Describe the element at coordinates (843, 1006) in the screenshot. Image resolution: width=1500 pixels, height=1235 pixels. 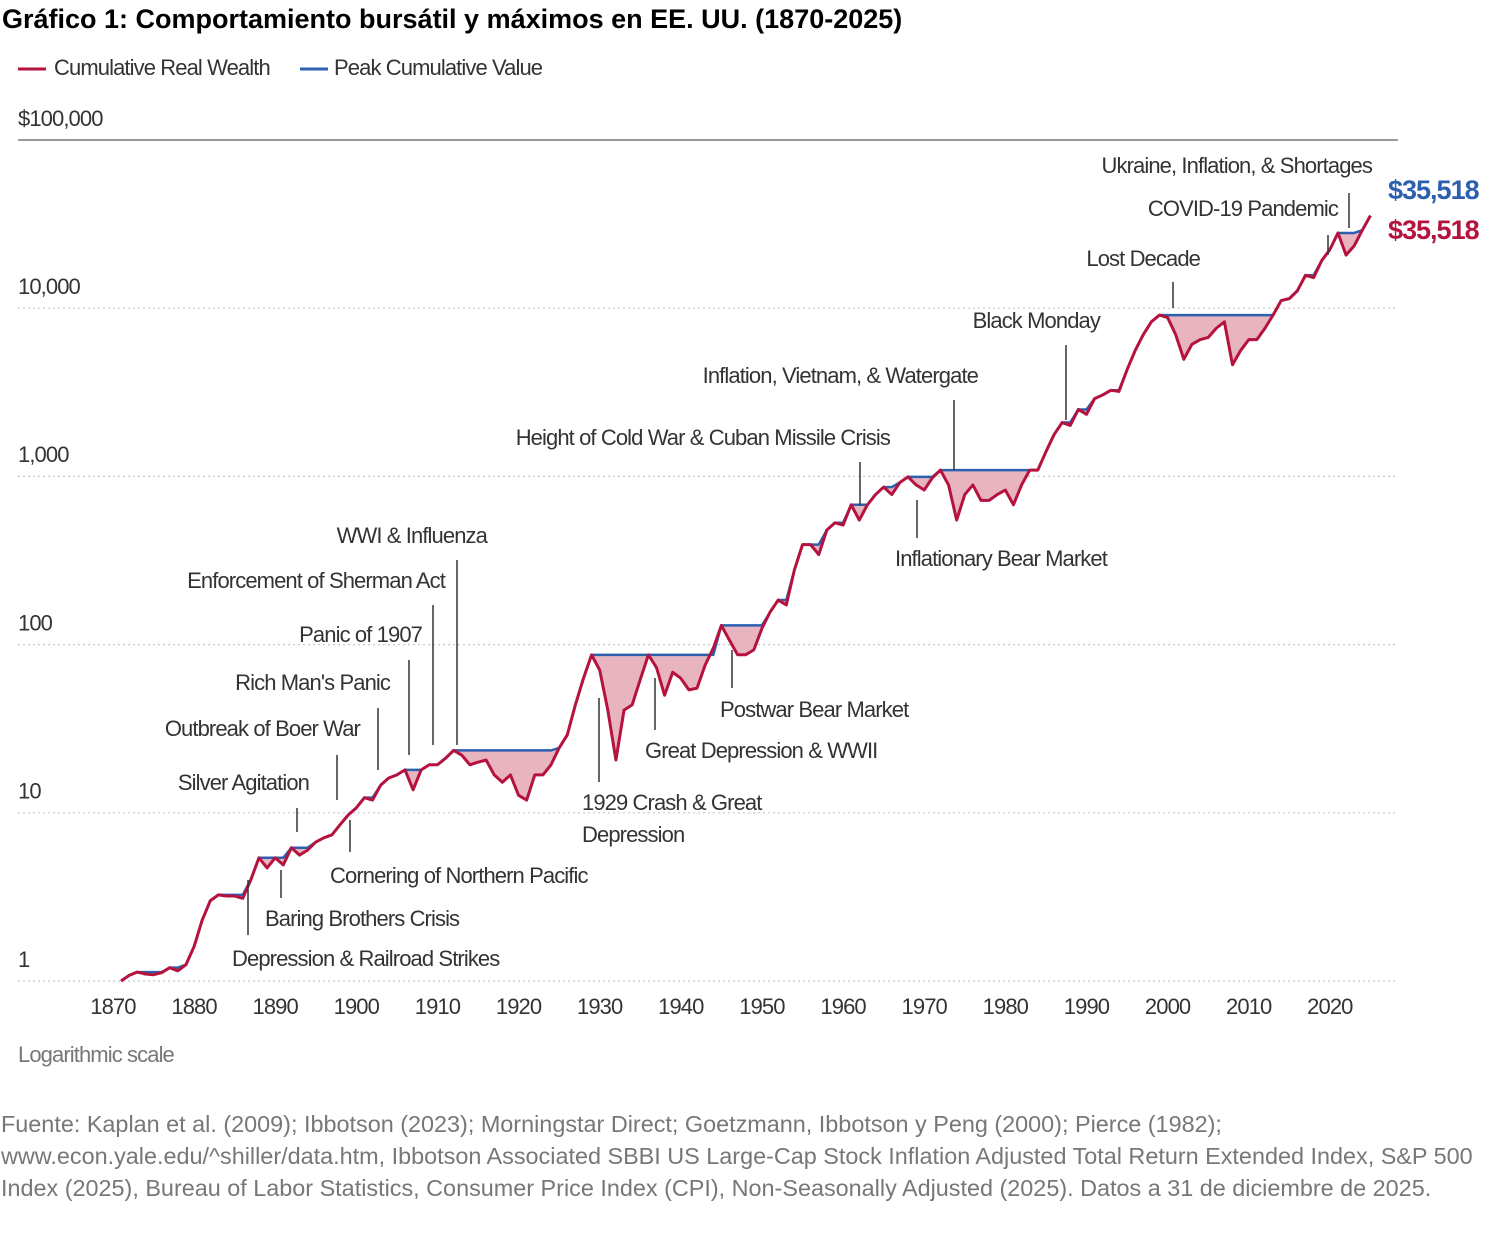
I see `x-tick-label: 1960` at that location.